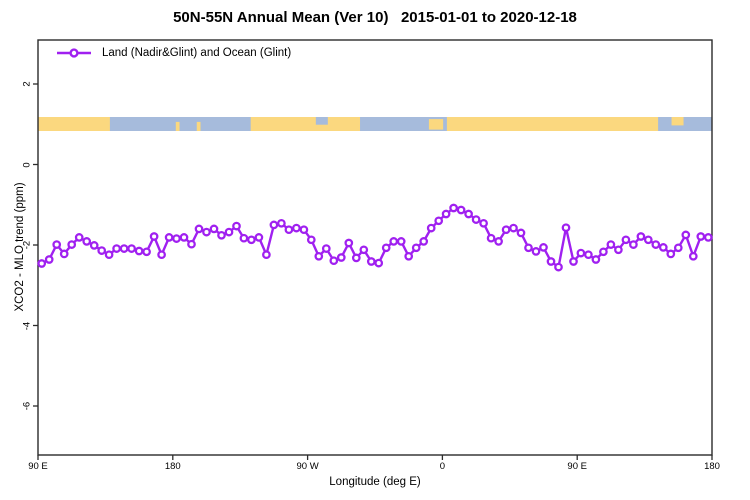  I want to click on data-series-line, so click(375, 237).